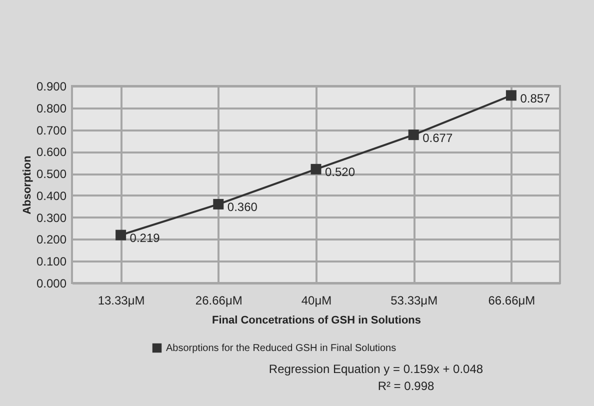  What do you see at coordinates (27, 184) in the screenshot?
I see `y-axis-title: Absorption` at bounding box center [27, 184].